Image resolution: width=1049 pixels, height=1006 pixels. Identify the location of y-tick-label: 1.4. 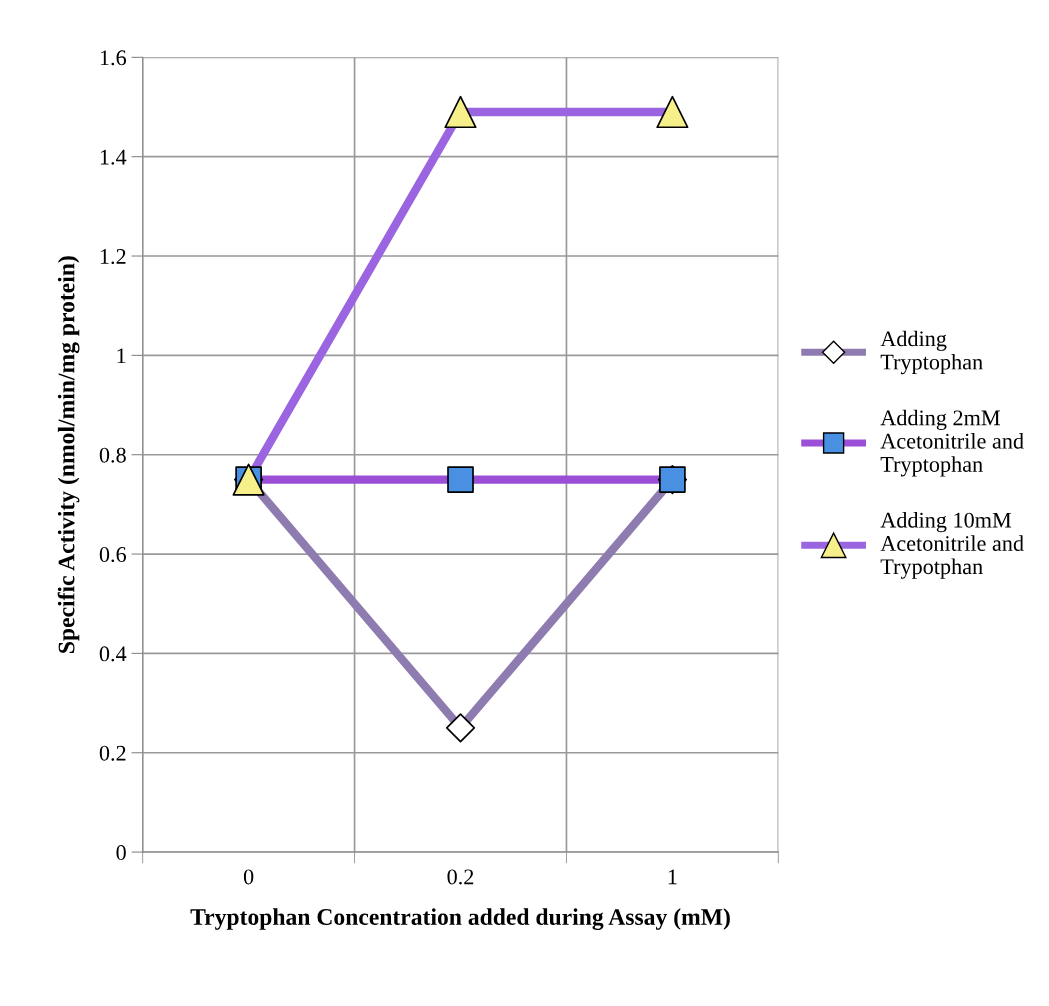
(113, 157).